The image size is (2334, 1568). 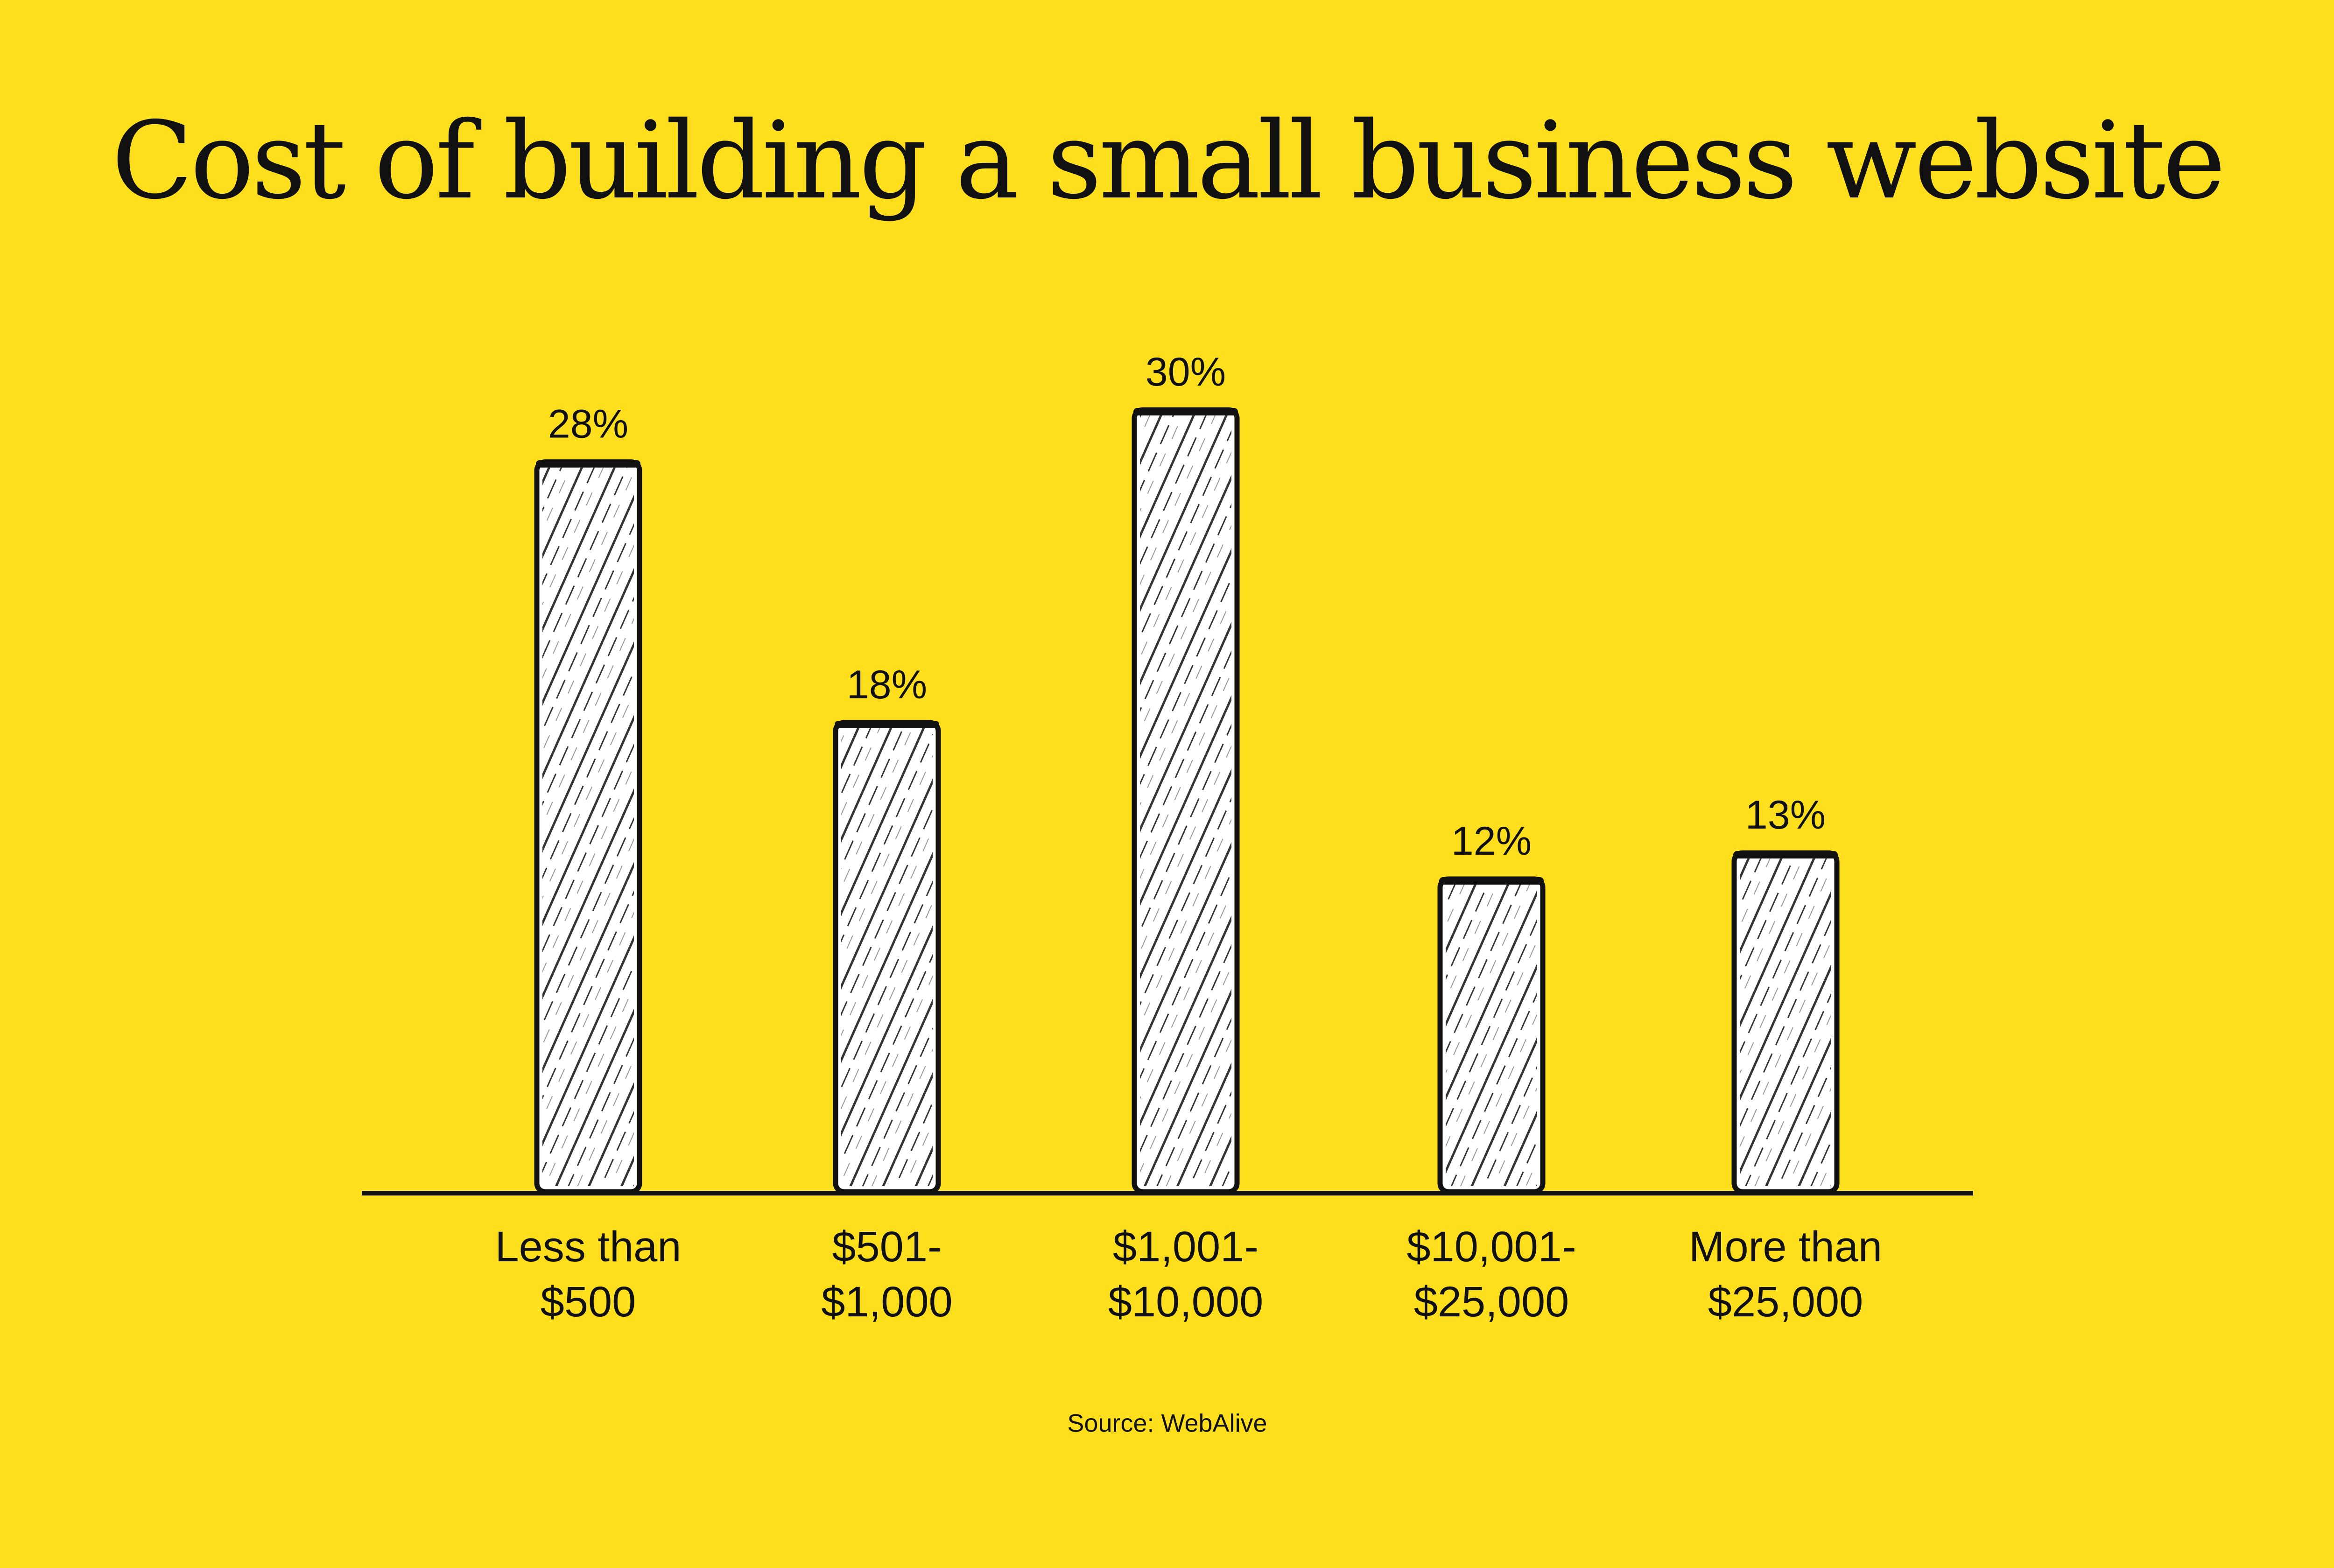 What do you see at coordinates (1167, 1423) in the screenshot?
I see `source-note: Source: WebAlive` at bounding box center [1167, 1423].